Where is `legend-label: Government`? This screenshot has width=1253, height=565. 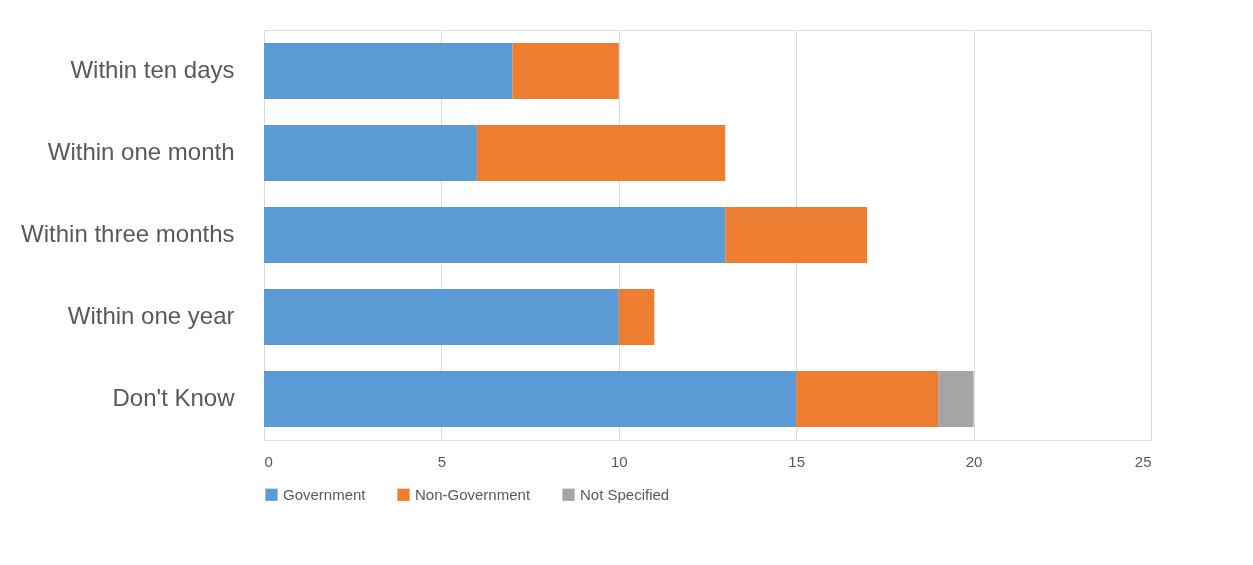 legend-label: Government is located at coordinates (325, 494).